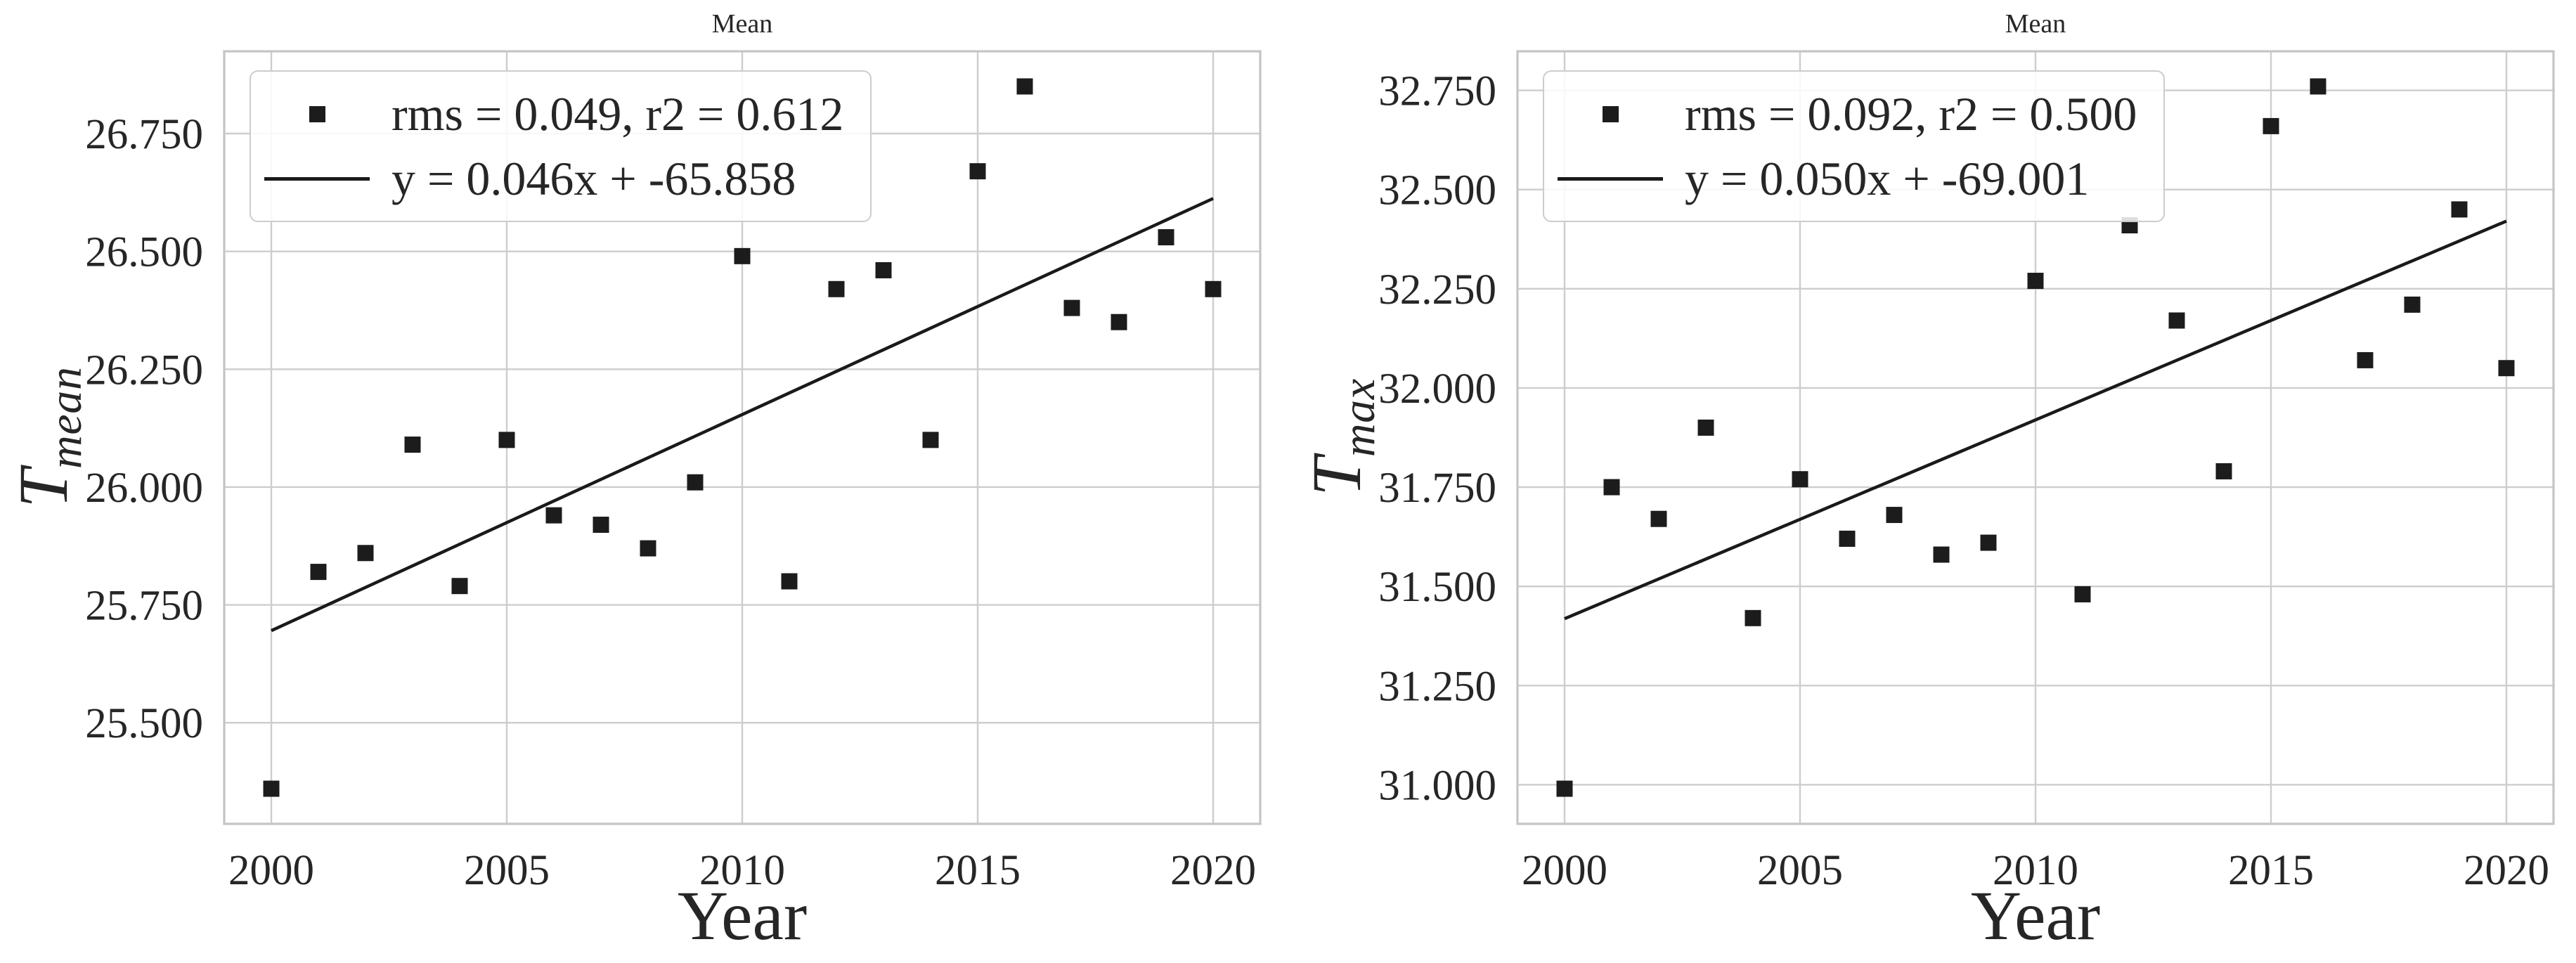  What do you see at coordinates (1437, 588) in the screenshot?
I see `y-tick-label: 31.500` at bounding box center [1437, 588].